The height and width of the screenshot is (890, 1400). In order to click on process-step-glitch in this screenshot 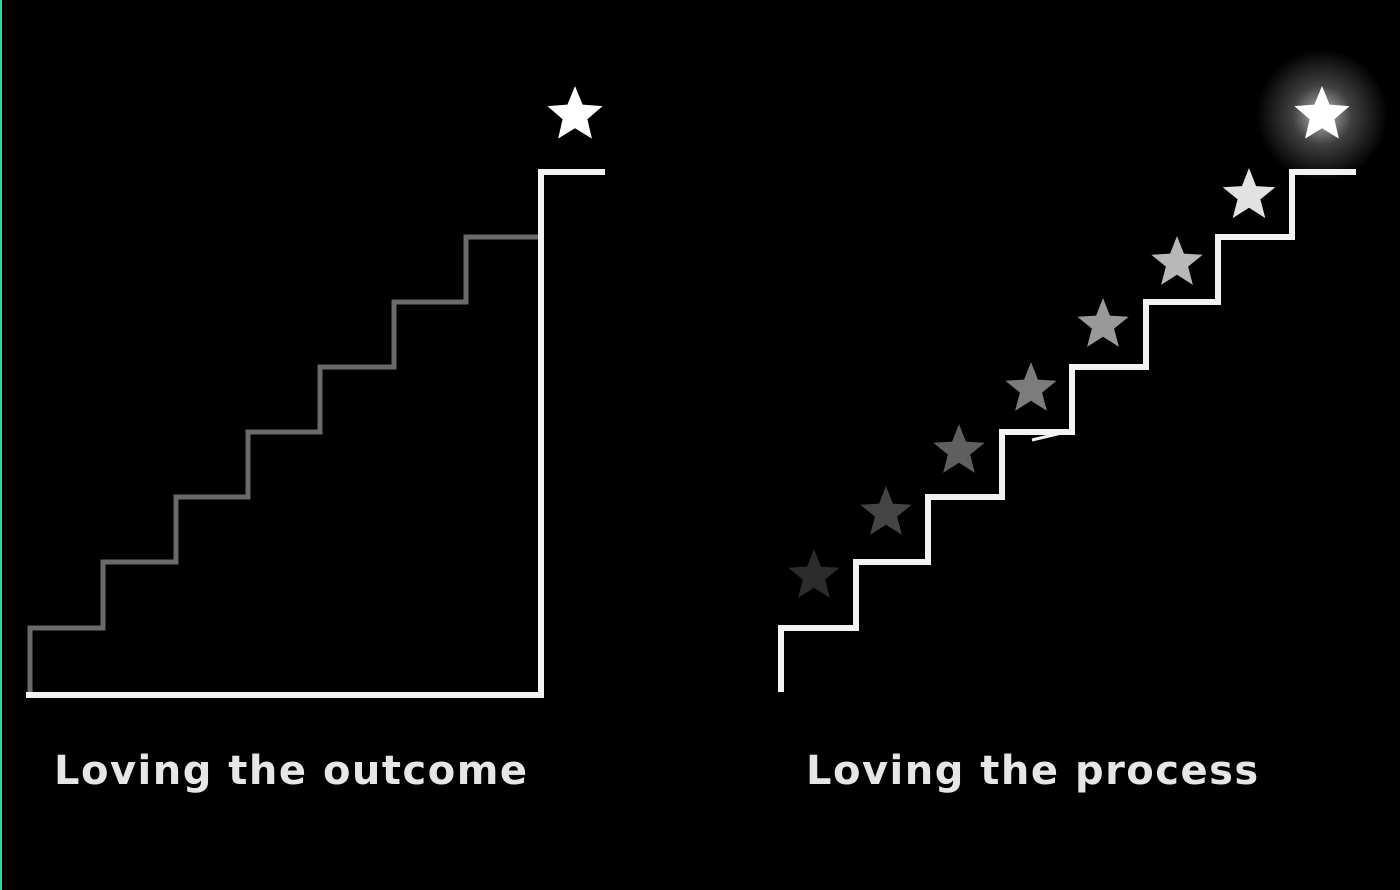, I will do `click(1051, 435)`.